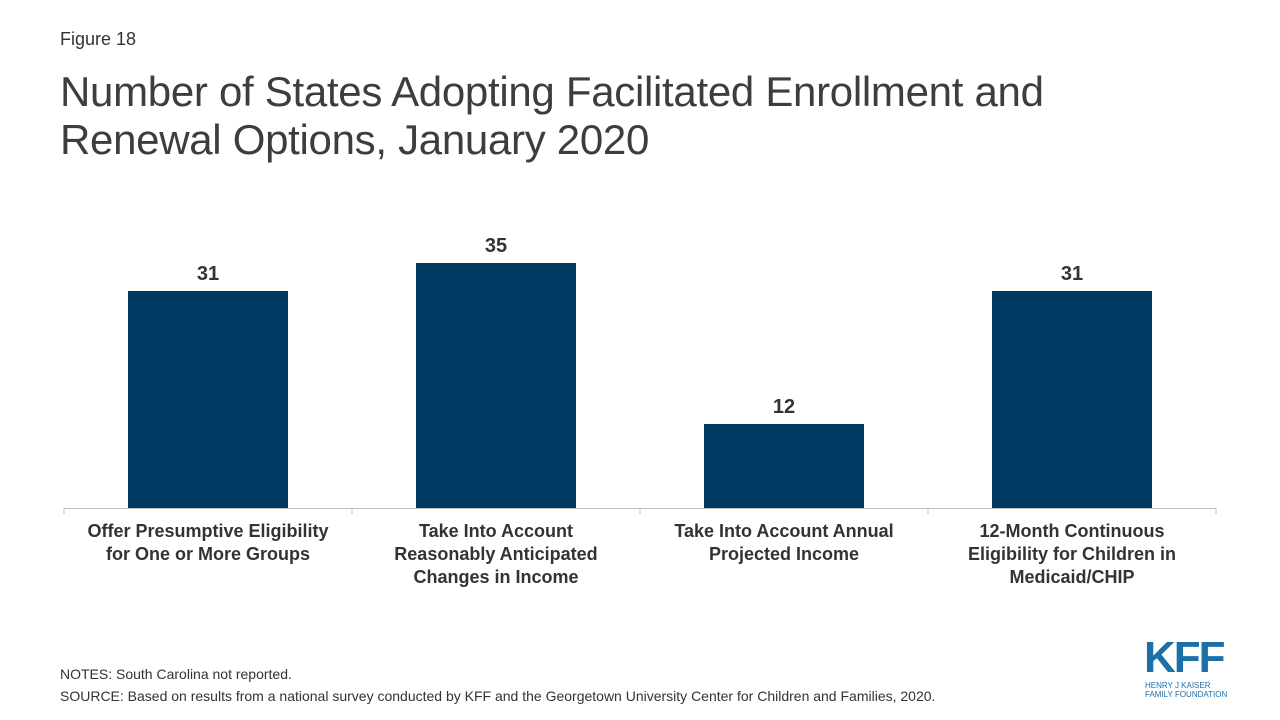 The height and width of the screenshot is (720, 1280). I want to click on category-label-line: 12-Month Continuous, so click(1072, 531).